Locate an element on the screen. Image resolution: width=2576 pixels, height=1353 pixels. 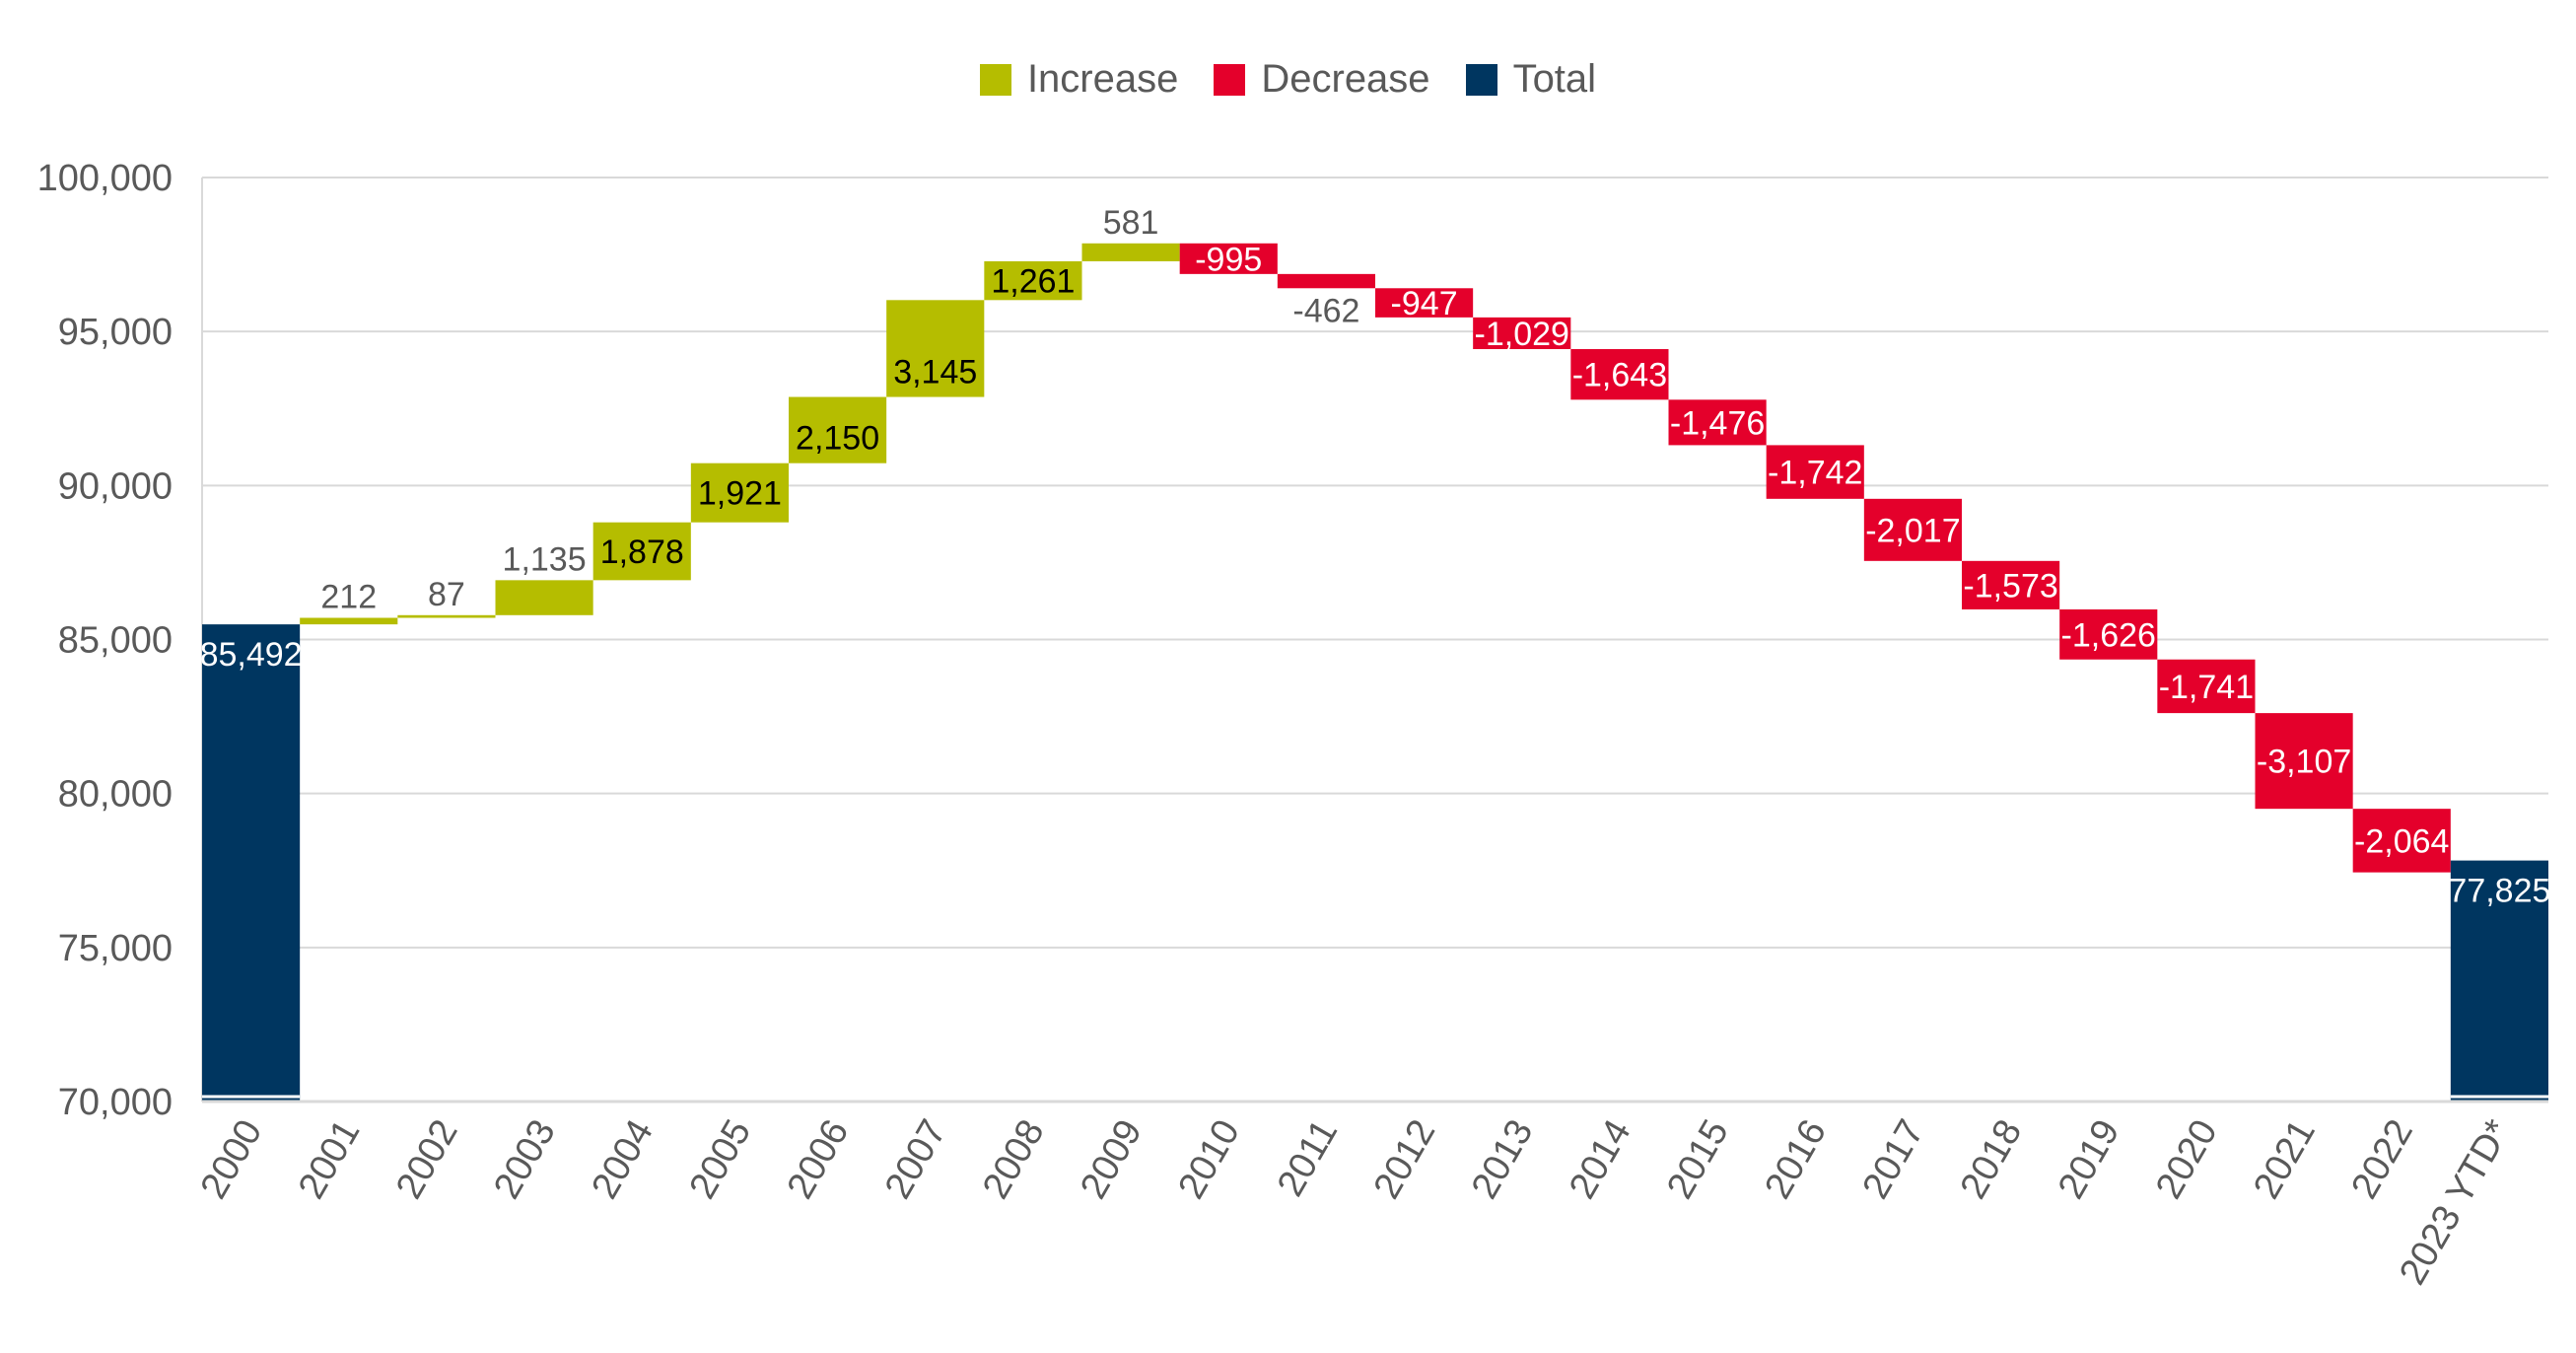
bar-2015 is located at coordinates (1717, 423).